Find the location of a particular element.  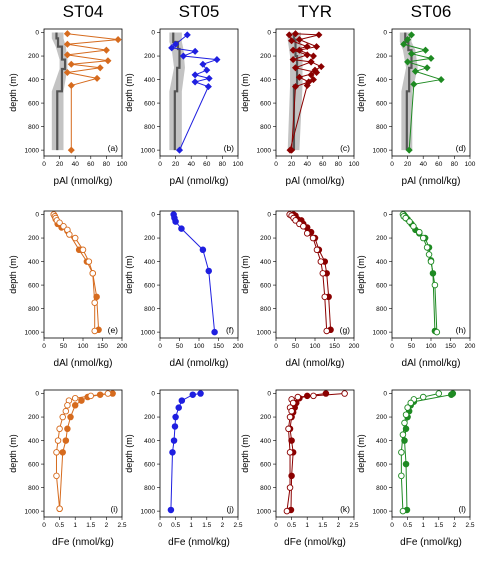

x-tick-label: 20 is located at coordinates (408, 164).